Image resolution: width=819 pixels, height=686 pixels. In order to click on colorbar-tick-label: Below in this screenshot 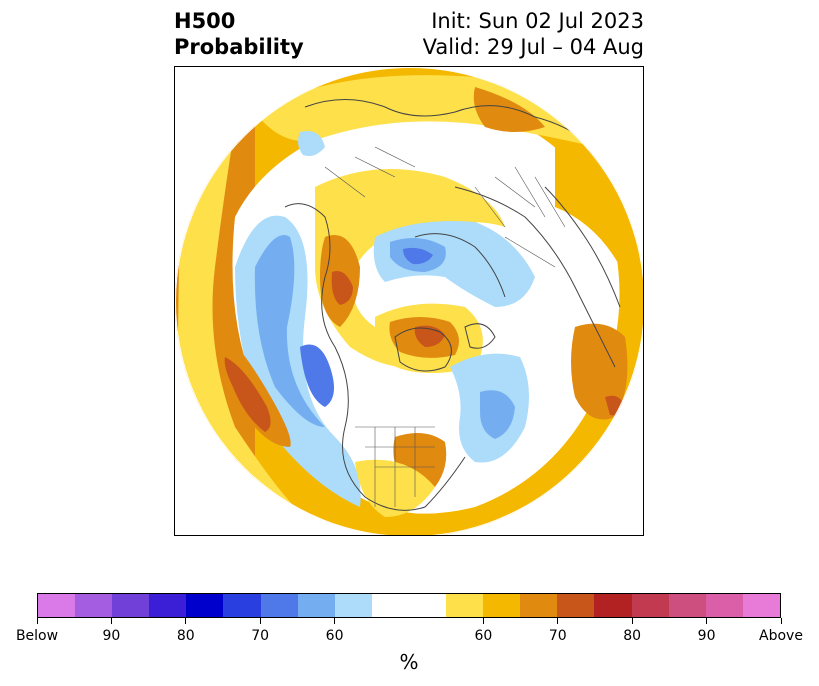, I will do `click(37, 636)`.